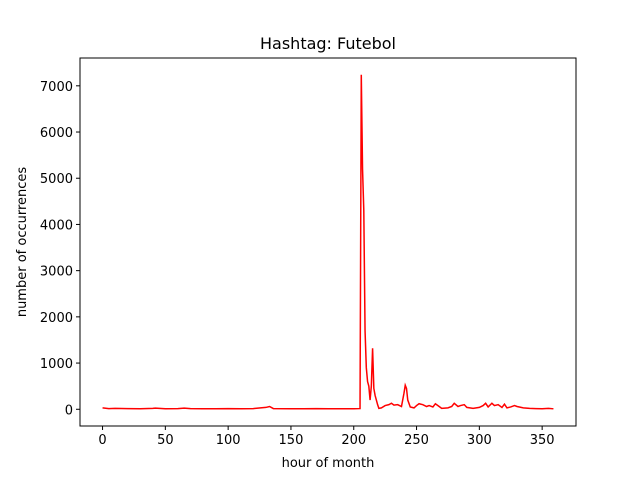 This screenshot has width=640, height=484. What do you see at coordinates (328, 463) in the screenshot?
I see `x-axis-label: hour of month` at bounding box center [328, 463].